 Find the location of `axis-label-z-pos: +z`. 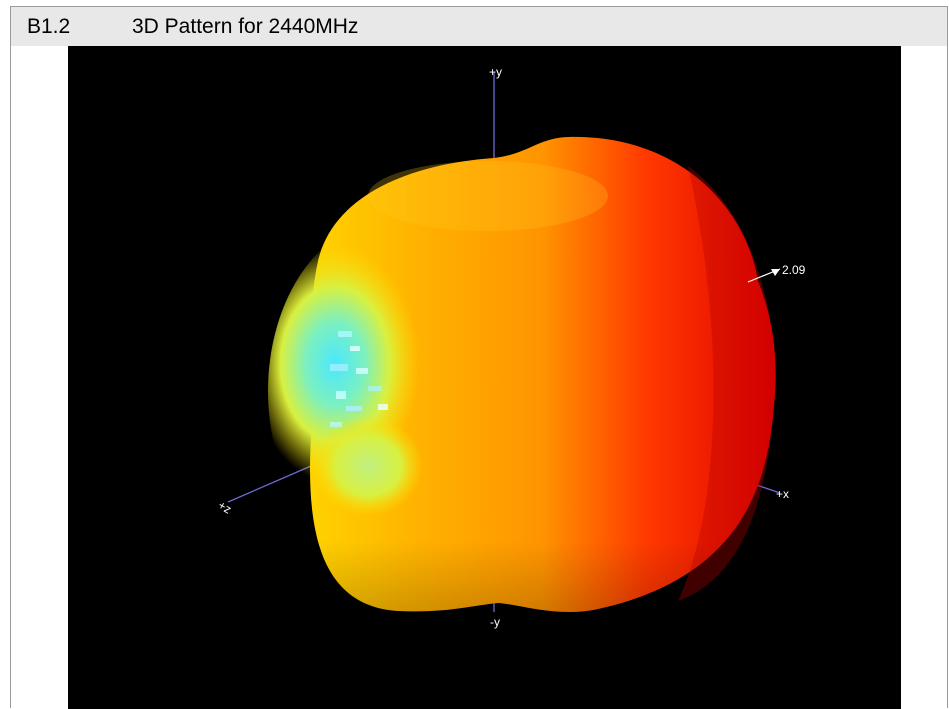

axis-label-z-pos: +z is located at coordinates (225, 507).